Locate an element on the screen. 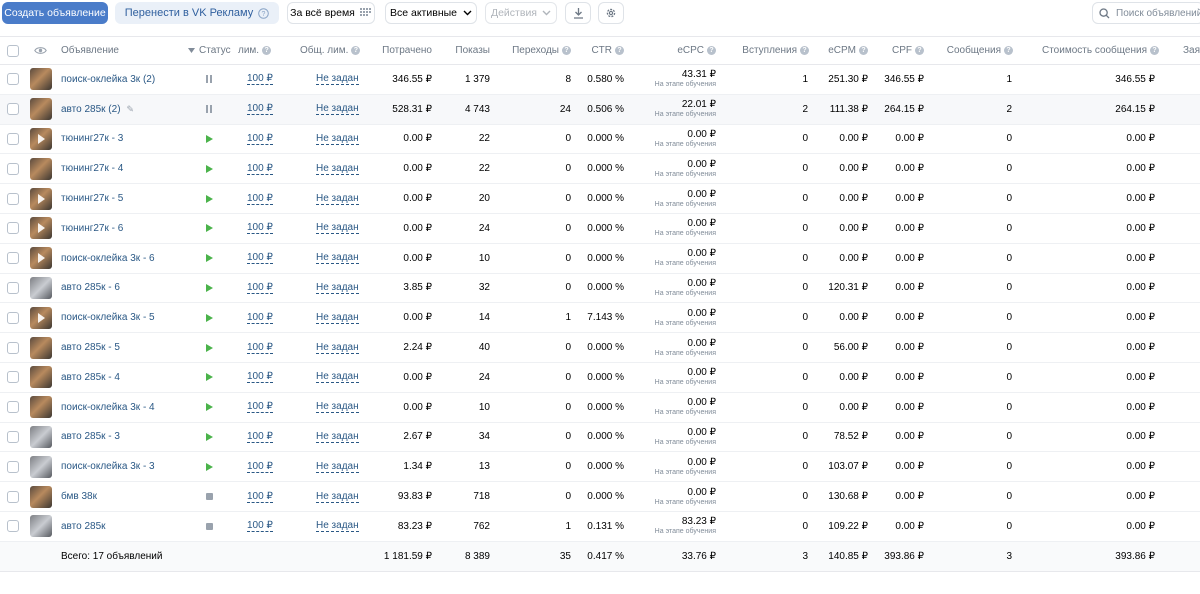 Image resolution: width=1200 pixels, height=594 pixels. column-joins: Вступления? is located at coordinates (769, 50).